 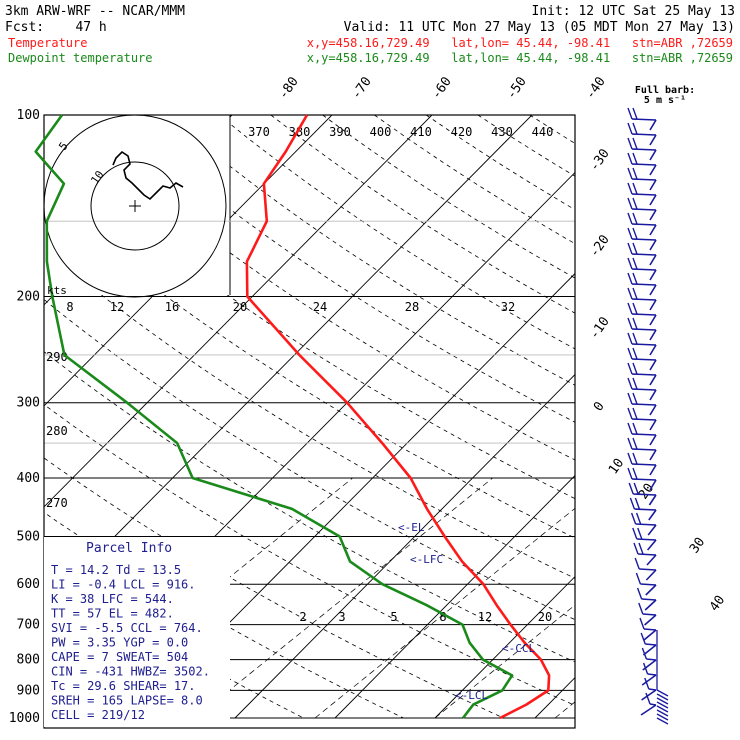 What do you see at coordinates (28, 403) in the screenshot?
I see `pressure-tick-label: 300` at bounding box center [28, 403].